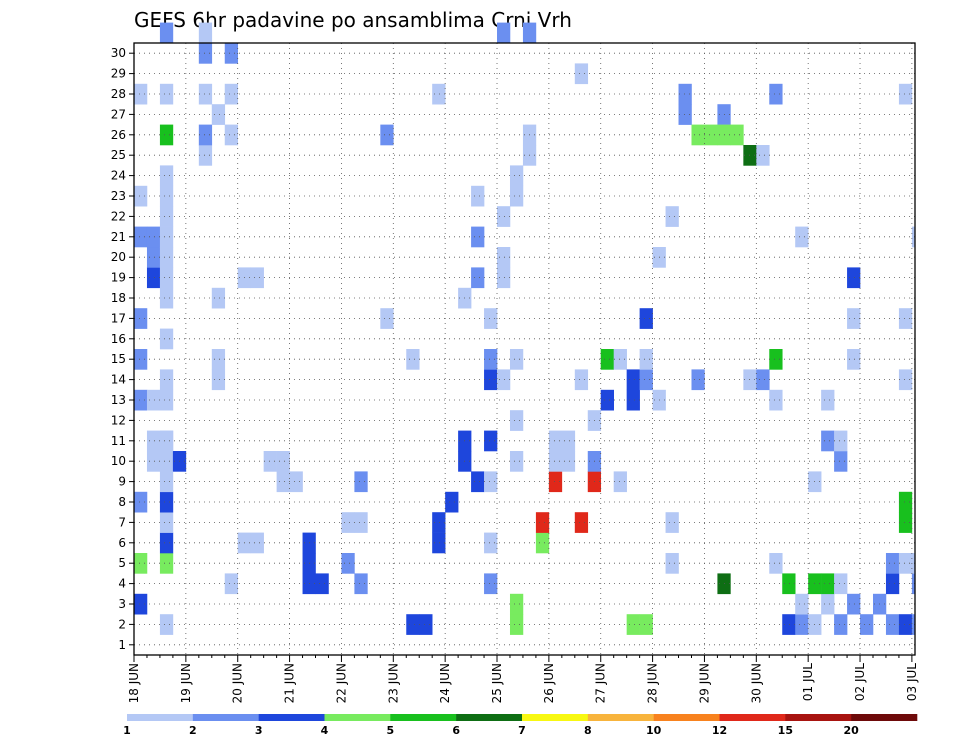  I want to click on y-tick-label-29: 29, so click(118, 74).